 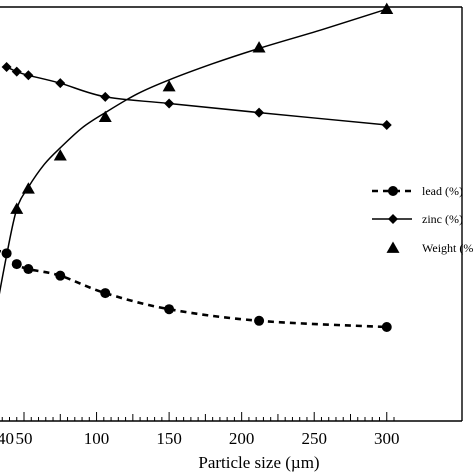 I want to click on series-diamond, so click(x=196, y=96).